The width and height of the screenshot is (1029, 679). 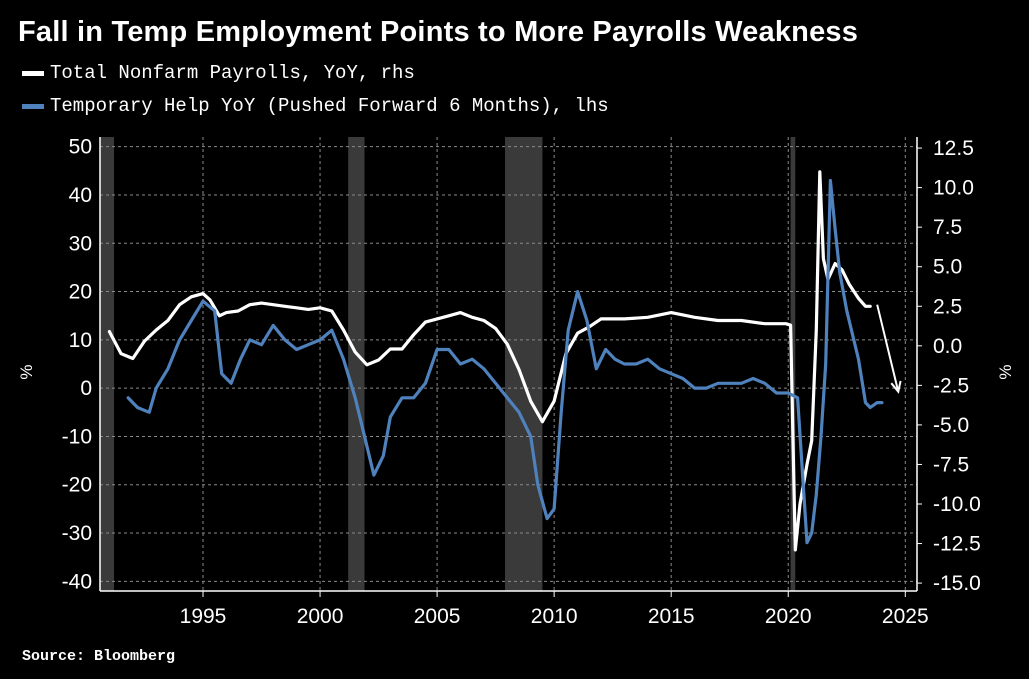 I want to click on left-axis-label: %, so click(x=26, y=371).